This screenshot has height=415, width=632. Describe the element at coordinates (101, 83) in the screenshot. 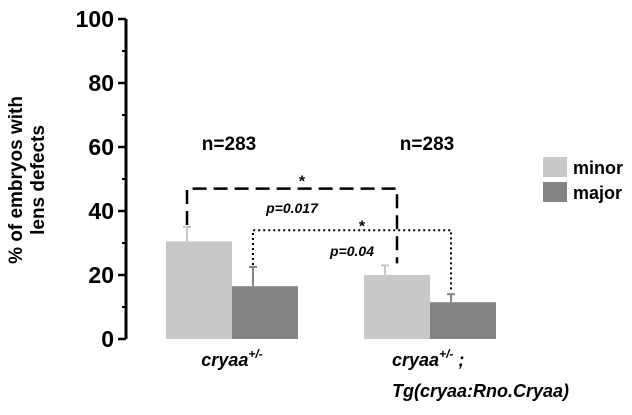

I see `y-tick-label: 80` at that location.